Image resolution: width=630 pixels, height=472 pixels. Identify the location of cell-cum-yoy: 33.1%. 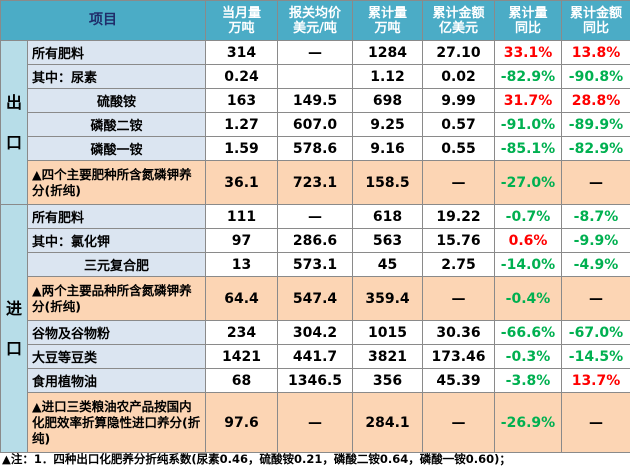
(528, 52).